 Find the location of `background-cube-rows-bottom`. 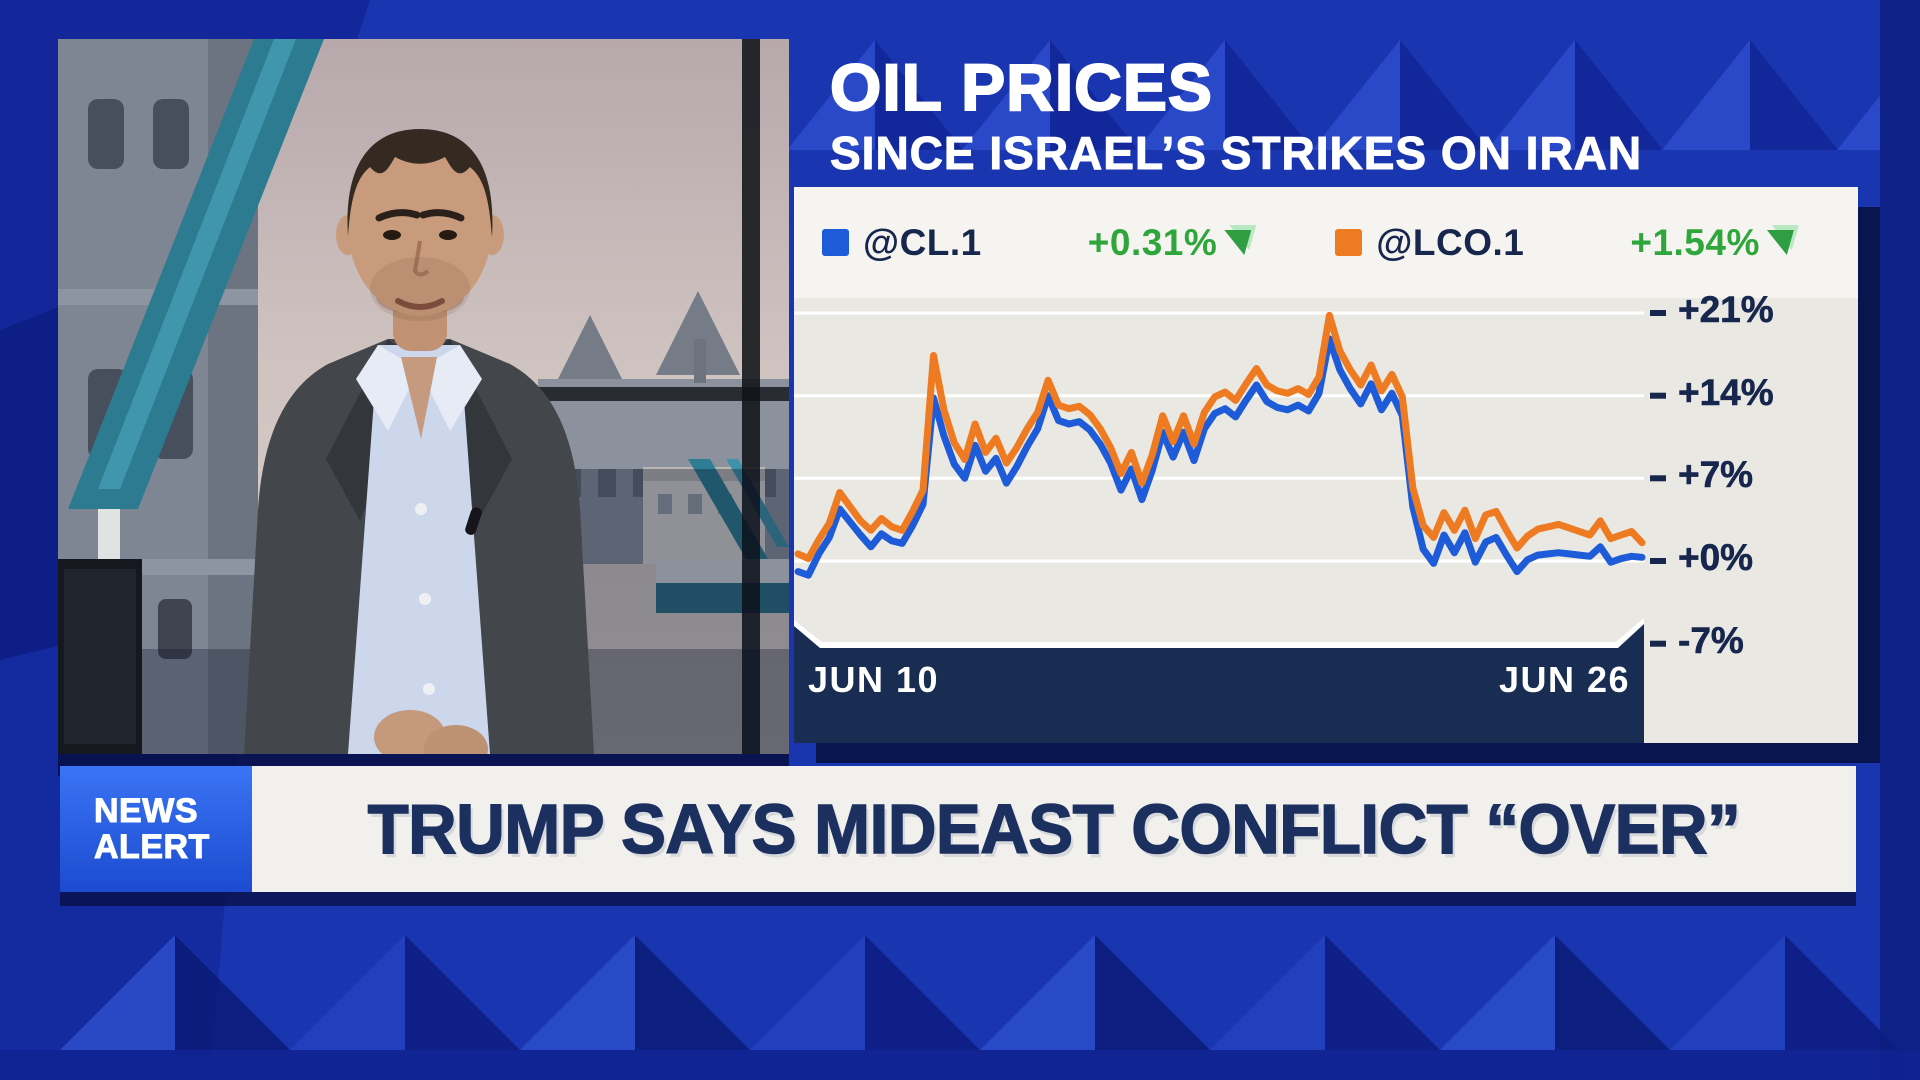

background-cube-rows-bottom is located at coordinates (960, 1007).